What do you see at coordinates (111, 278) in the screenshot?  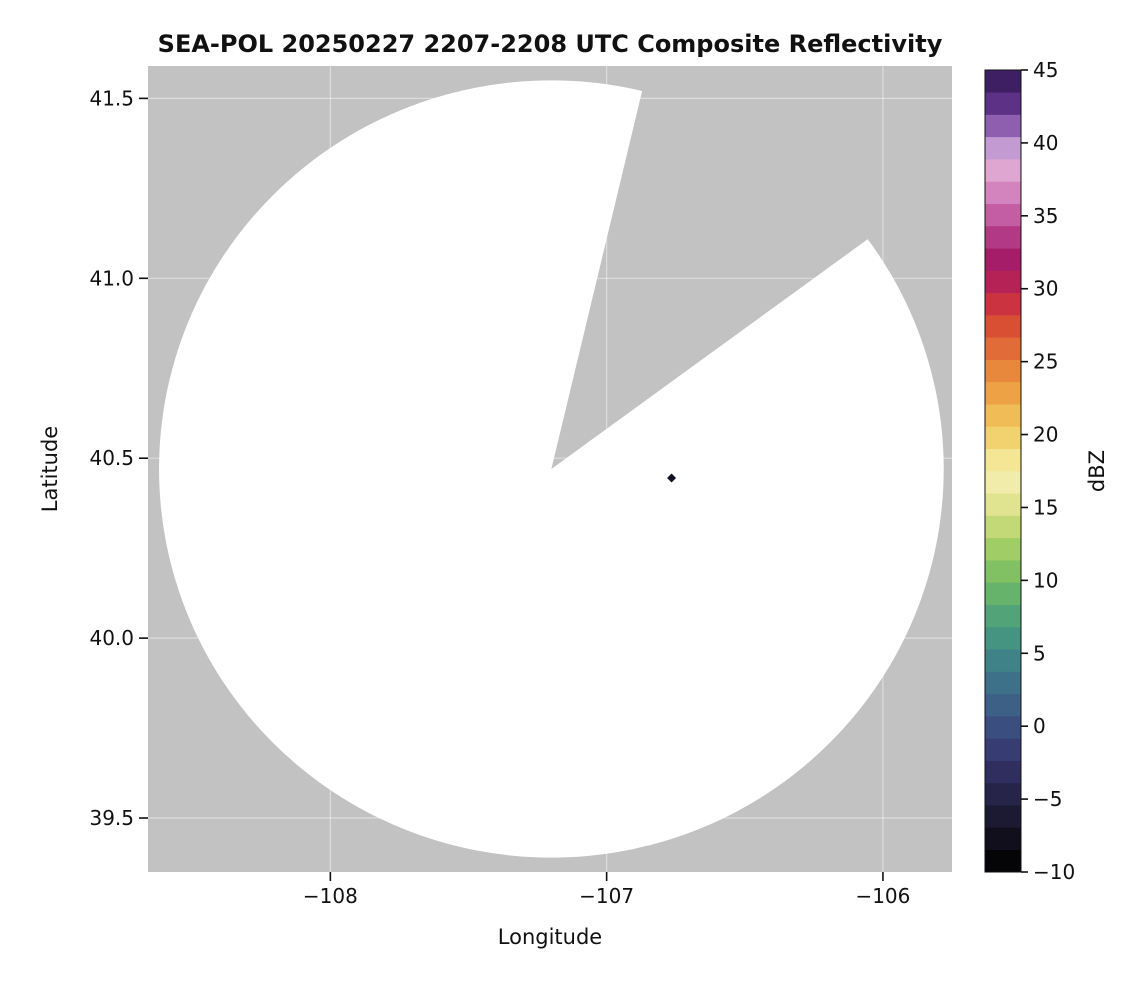 I see `y-tick-label: 41.0` at bounding box center [111, 278].